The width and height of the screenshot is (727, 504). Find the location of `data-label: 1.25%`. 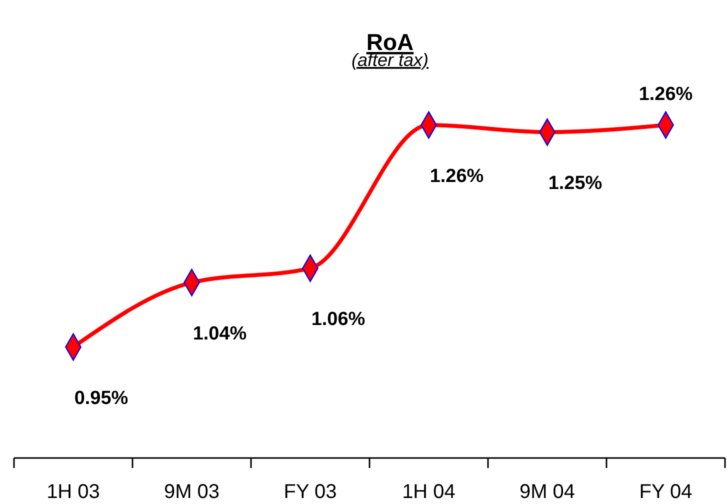

data-label: 1.25% is located at coordinates (575, 183).